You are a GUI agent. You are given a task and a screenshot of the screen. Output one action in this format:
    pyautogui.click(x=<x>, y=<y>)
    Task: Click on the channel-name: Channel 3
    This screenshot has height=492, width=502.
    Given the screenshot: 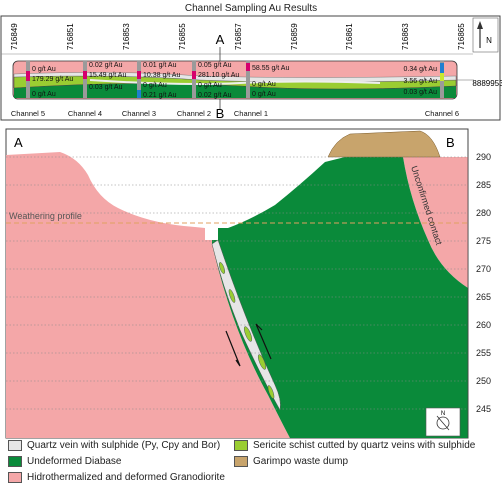 What is the action you would take?
    pyautogui.click(x=139, y=113)
    